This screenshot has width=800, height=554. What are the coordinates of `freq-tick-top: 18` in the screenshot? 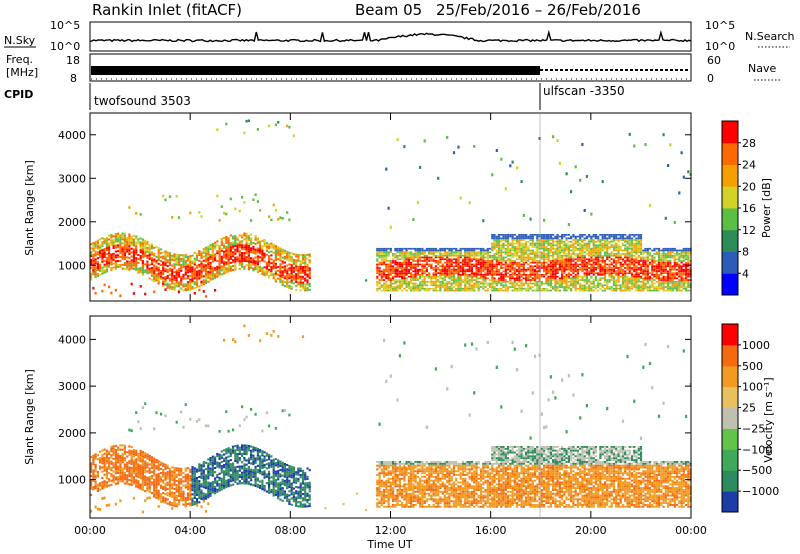 It's located at (73, 60).